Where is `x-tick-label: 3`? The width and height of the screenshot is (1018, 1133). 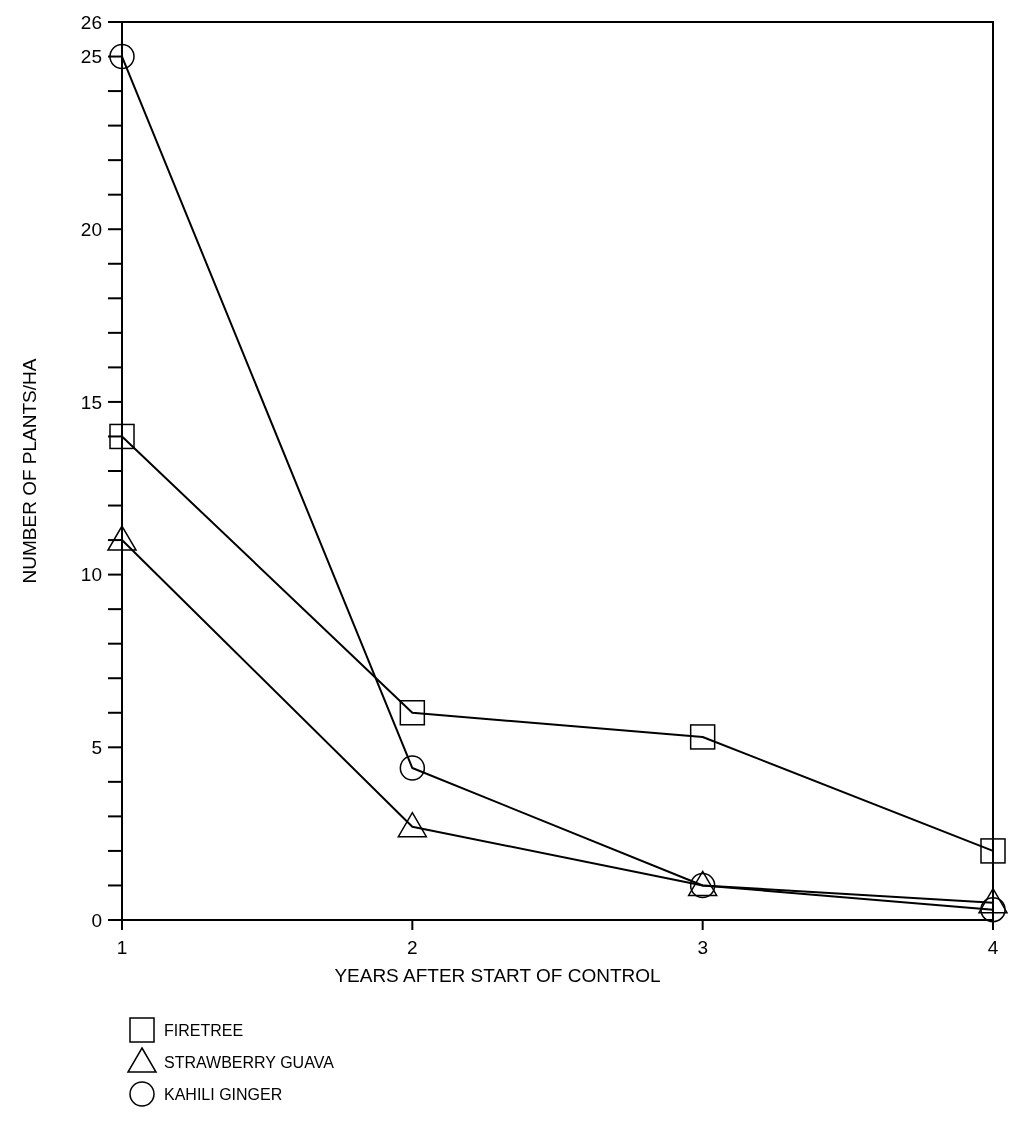 x-tick-label: 3 is located at coordinates (702, 947).